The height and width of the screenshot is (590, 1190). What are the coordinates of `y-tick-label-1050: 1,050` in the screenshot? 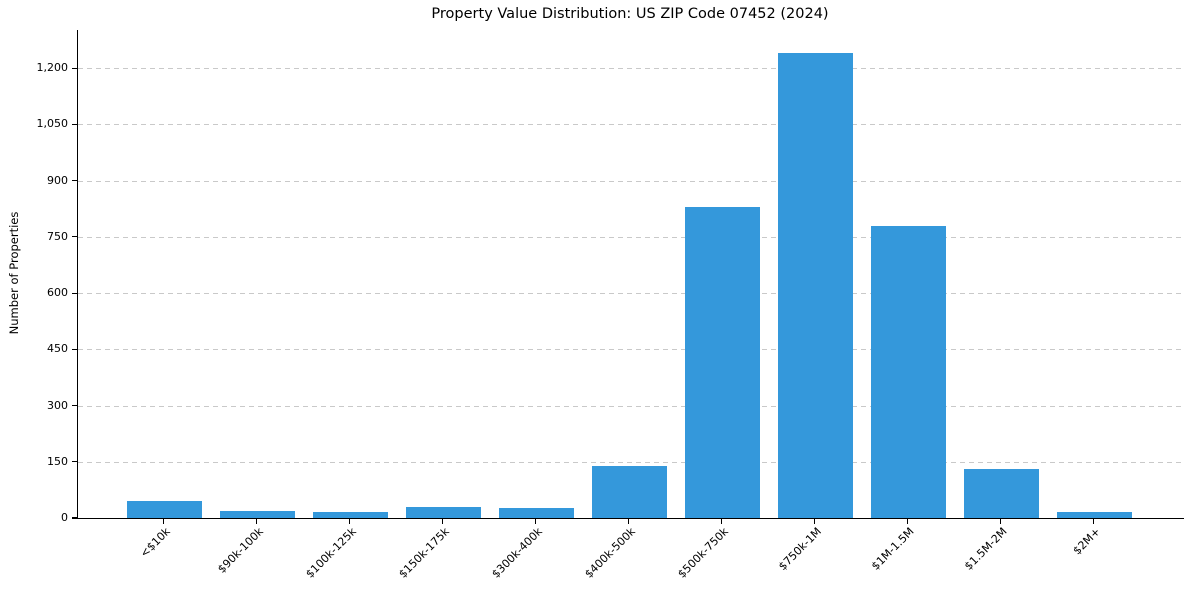 It's located at (52, 124).